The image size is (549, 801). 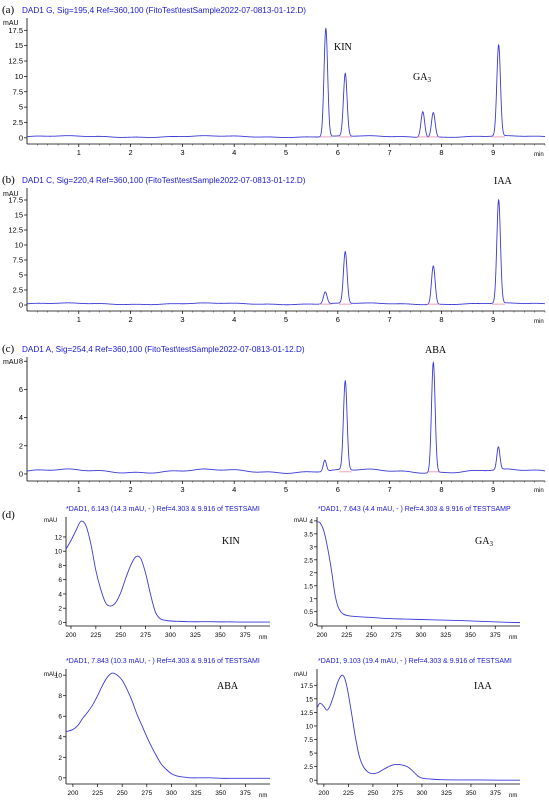 I want to click on panel-b-y-unit: mAU, so click(x=11, y=194).